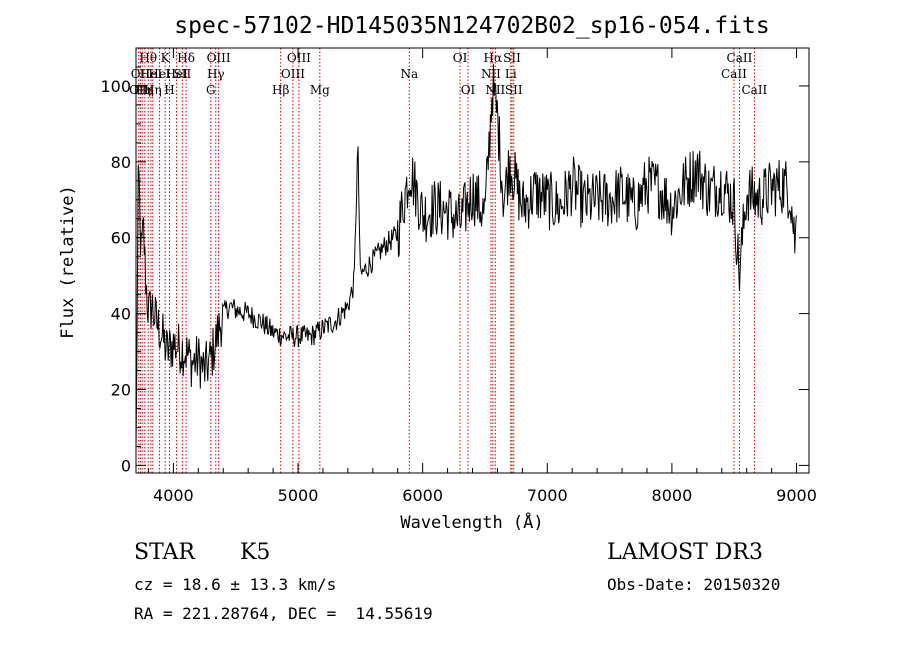 Image resolution: width=900 pixels, height=649 pixels. Describe the element at coordinates (422, 495) in the screenshot. I see `x-tick-label: 6000` at that location.